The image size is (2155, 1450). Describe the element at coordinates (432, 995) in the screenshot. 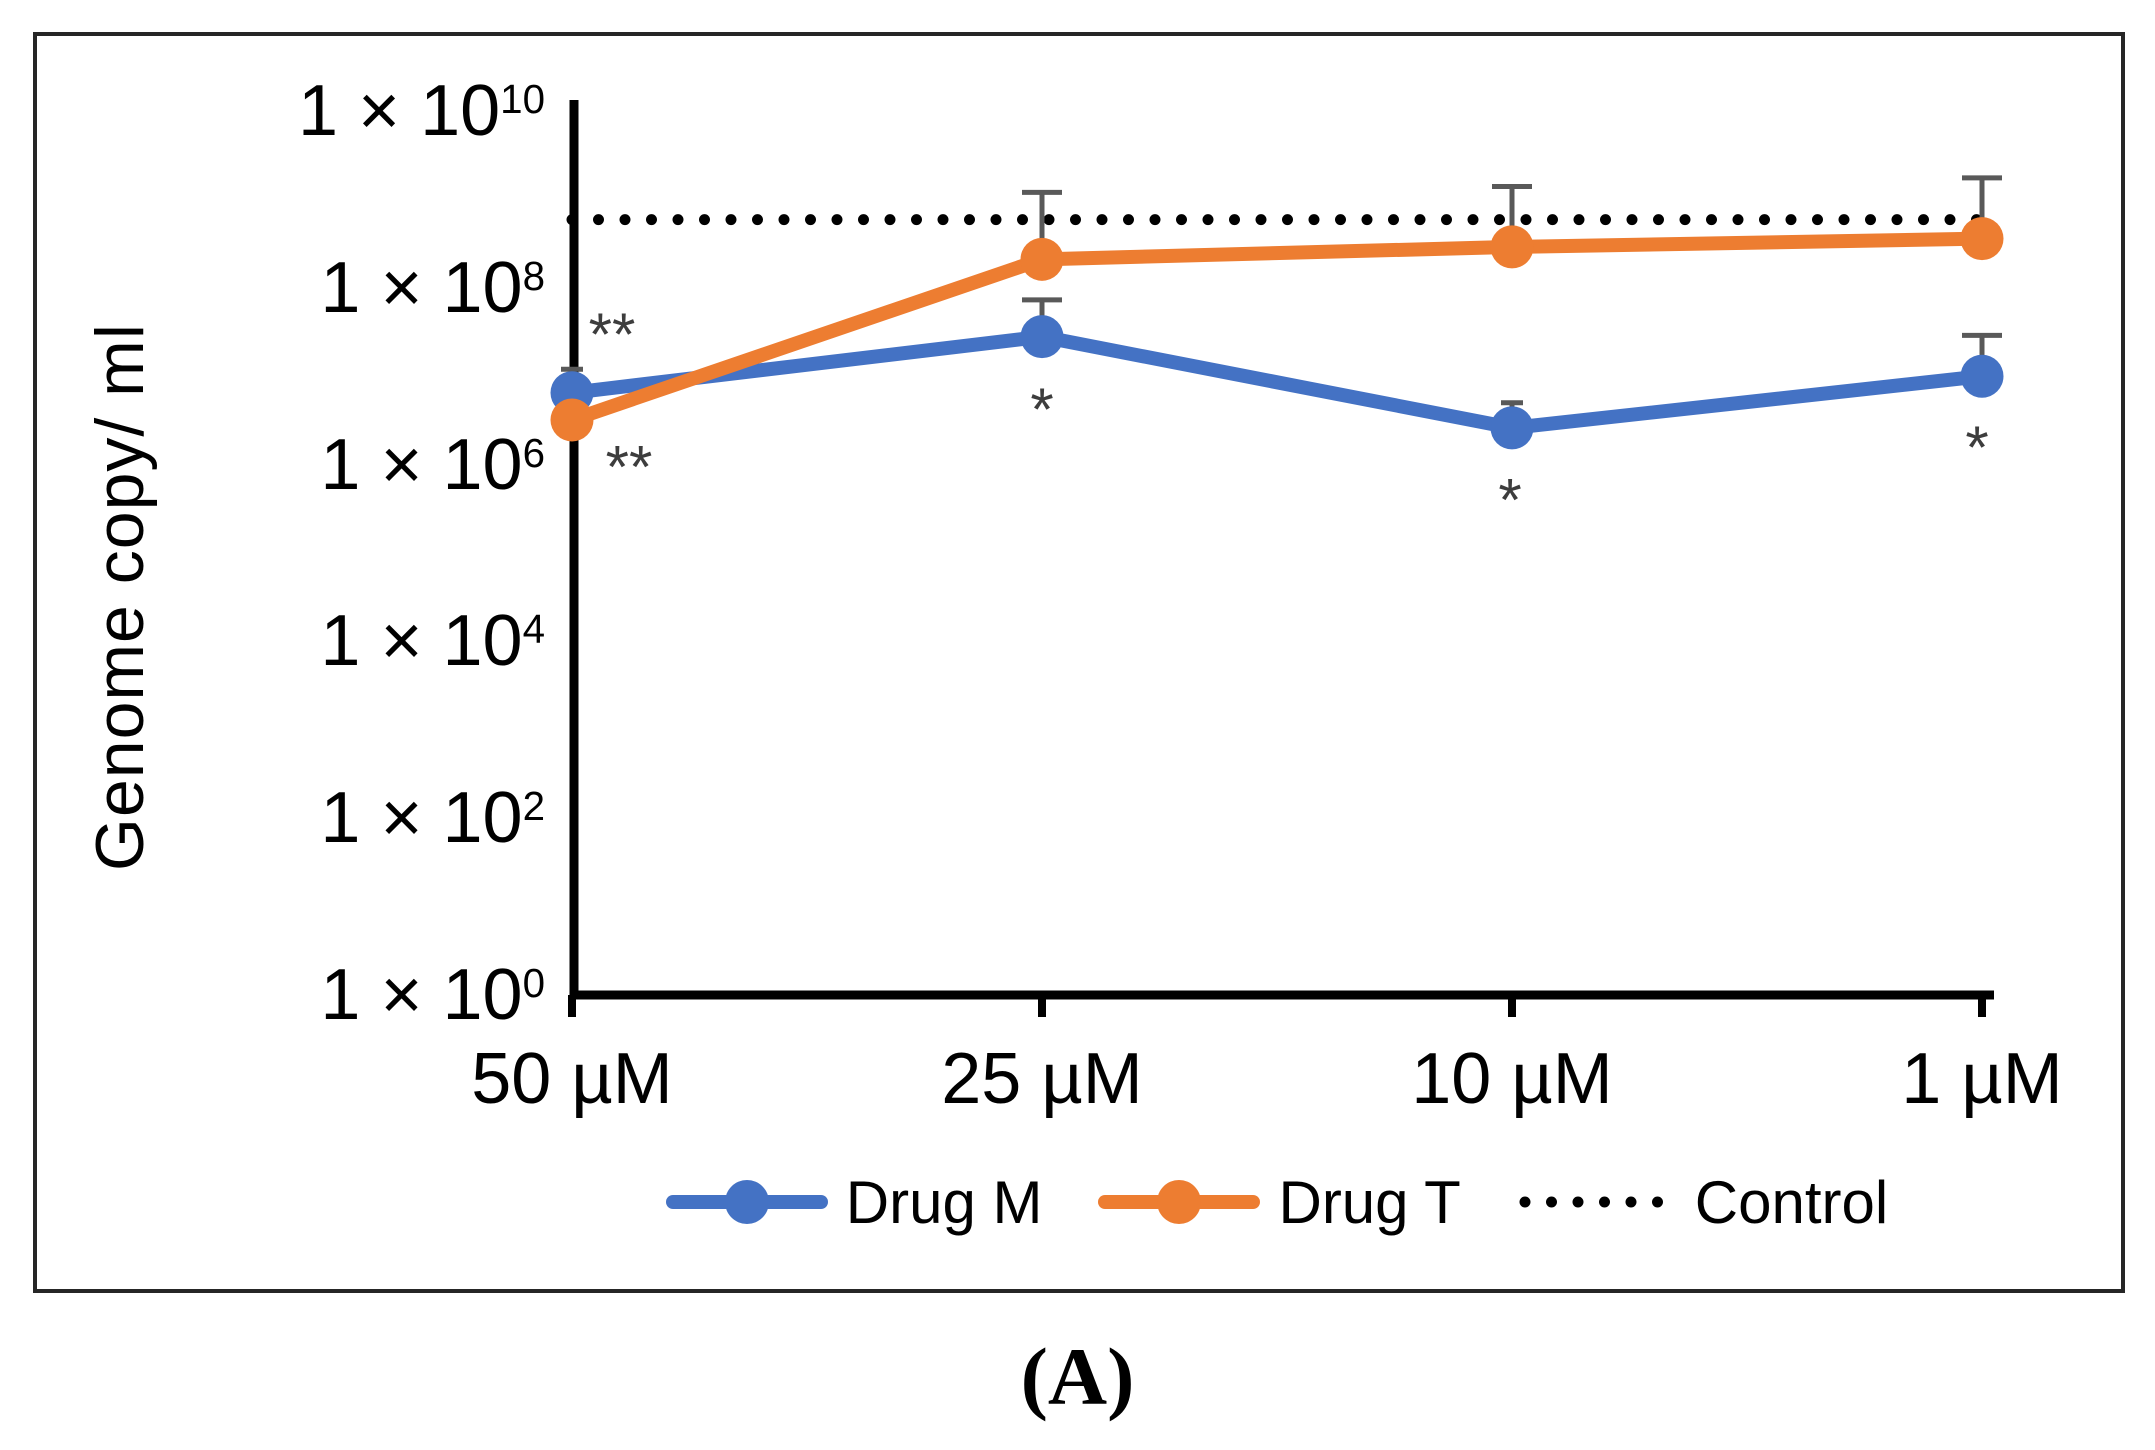

I see `y-tick-label: 1 × 100` at that location.